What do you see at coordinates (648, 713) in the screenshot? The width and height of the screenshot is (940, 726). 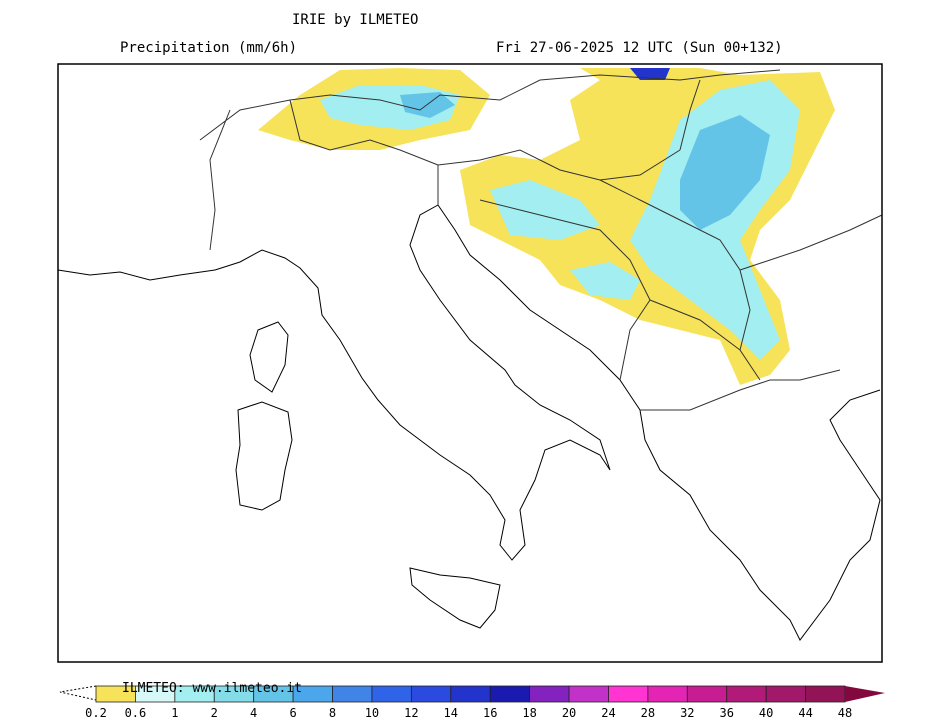 I see `legend-label: 28` at bounding box center [648, 713].